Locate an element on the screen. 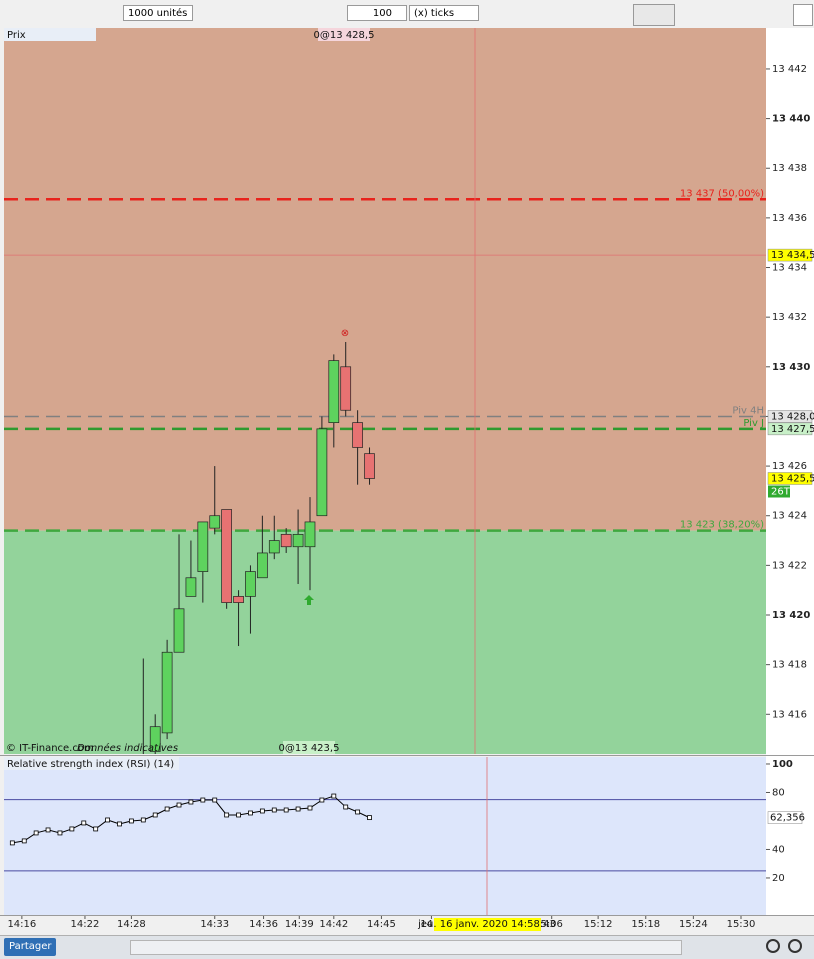 Image resolution: width=814 pixels, height=959 pixels. tick-unit-select: (x) ticks is located at coordinates (444, 13).